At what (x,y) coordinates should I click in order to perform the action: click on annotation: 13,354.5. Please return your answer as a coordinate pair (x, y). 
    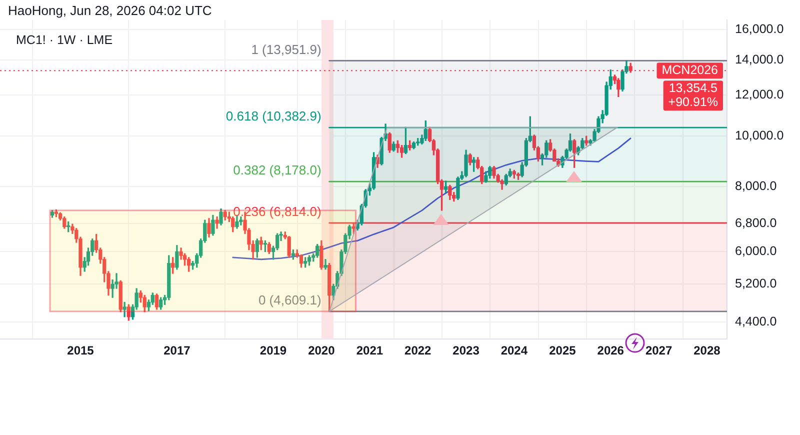
    Looking at the image, I should click on (693, 88).